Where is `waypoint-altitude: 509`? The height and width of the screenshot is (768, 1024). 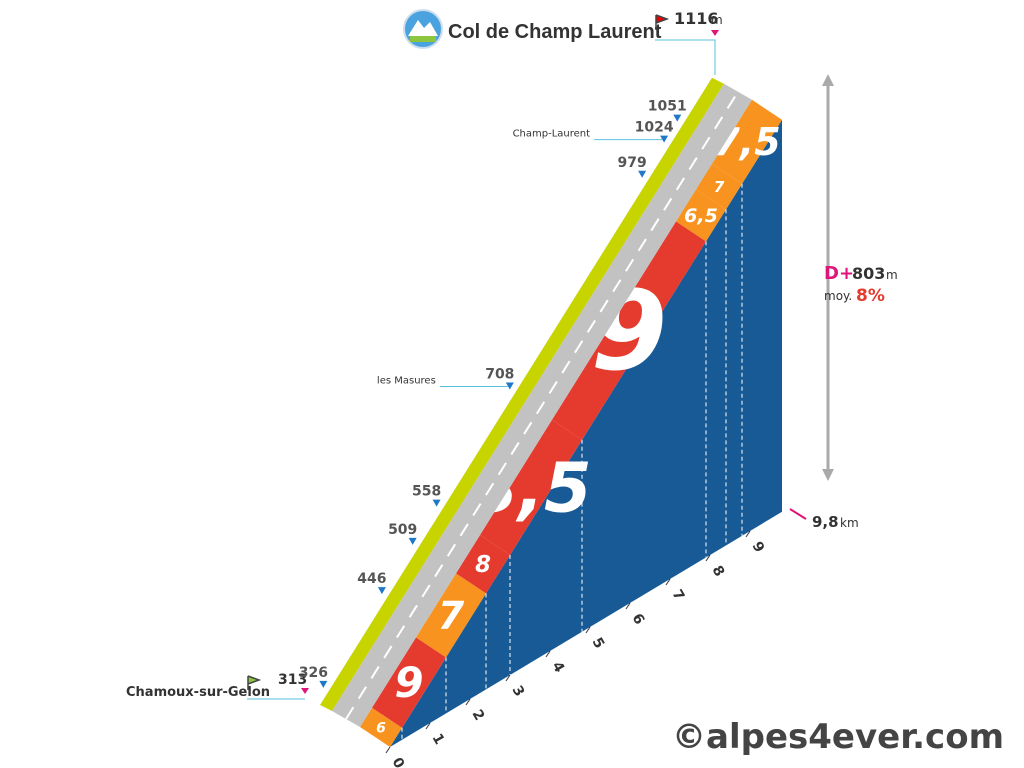 waypoint-altitude: 509 is located at coordinates (402, 530).